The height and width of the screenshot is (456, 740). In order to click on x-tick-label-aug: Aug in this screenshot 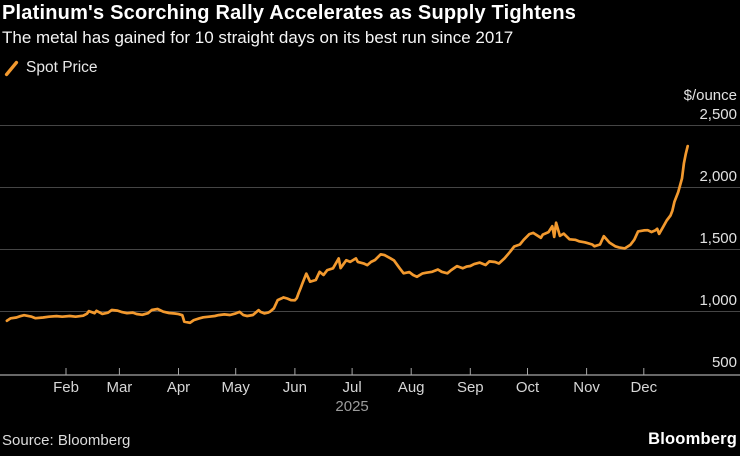, I will do `click(411, 387)`.